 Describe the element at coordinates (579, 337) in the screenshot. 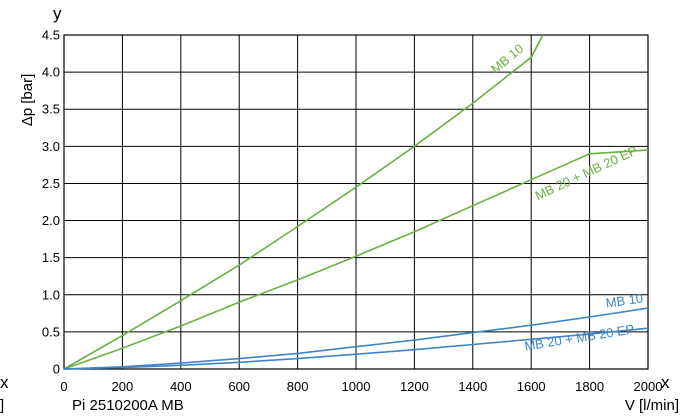

I see `series-label-4: MB 20 + MB 20 EP` at that location.